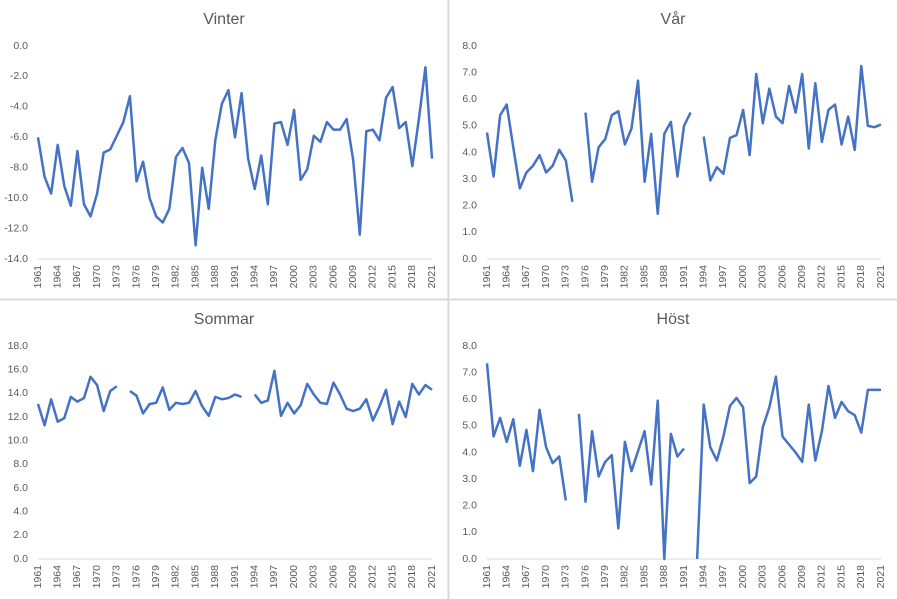 The width and height of the screenshot is (897, 599). Describe the element at coordinates (19, 107) in the screenshot. I see `y-tick-label: -4.0` at that location.